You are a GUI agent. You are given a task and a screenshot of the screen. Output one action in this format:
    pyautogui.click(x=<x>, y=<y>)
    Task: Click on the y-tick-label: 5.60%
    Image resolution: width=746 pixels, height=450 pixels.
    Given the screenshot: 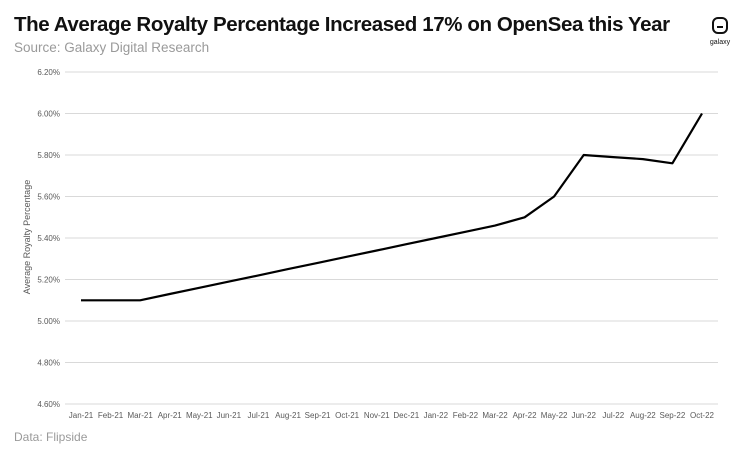 What is the action you would take?
    pyautogui.click(x=48, y=197)
    